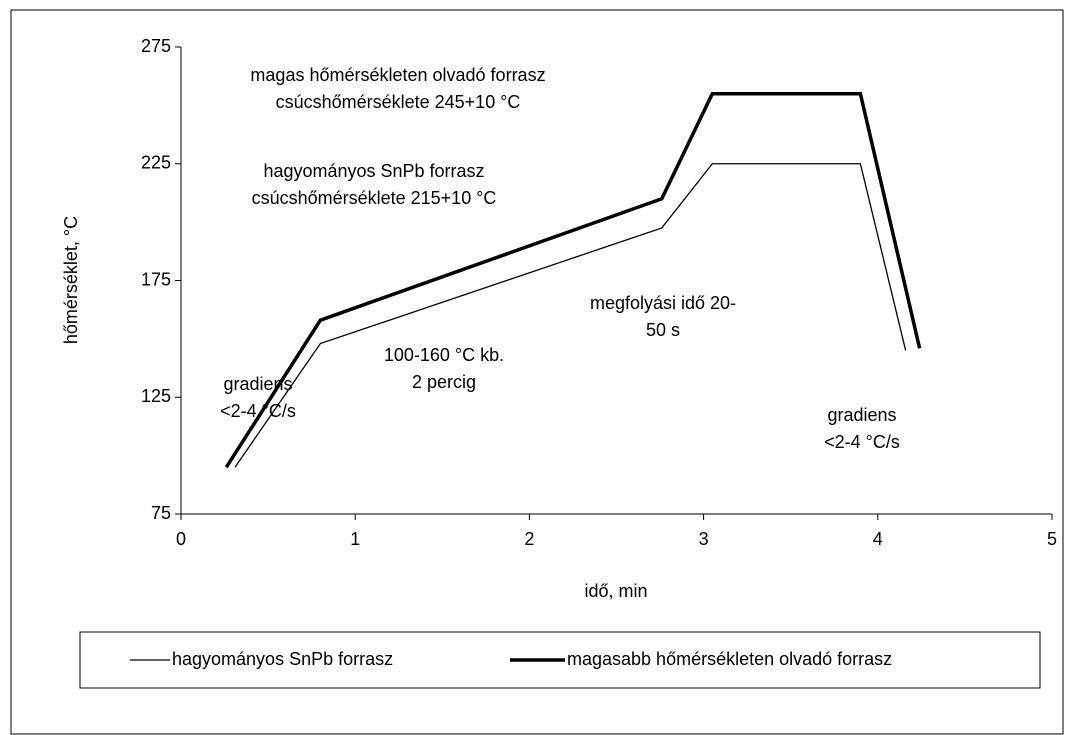 The width and height of the screenshot is (1074, 735). I want to click on legend-box, so click(560, 660).